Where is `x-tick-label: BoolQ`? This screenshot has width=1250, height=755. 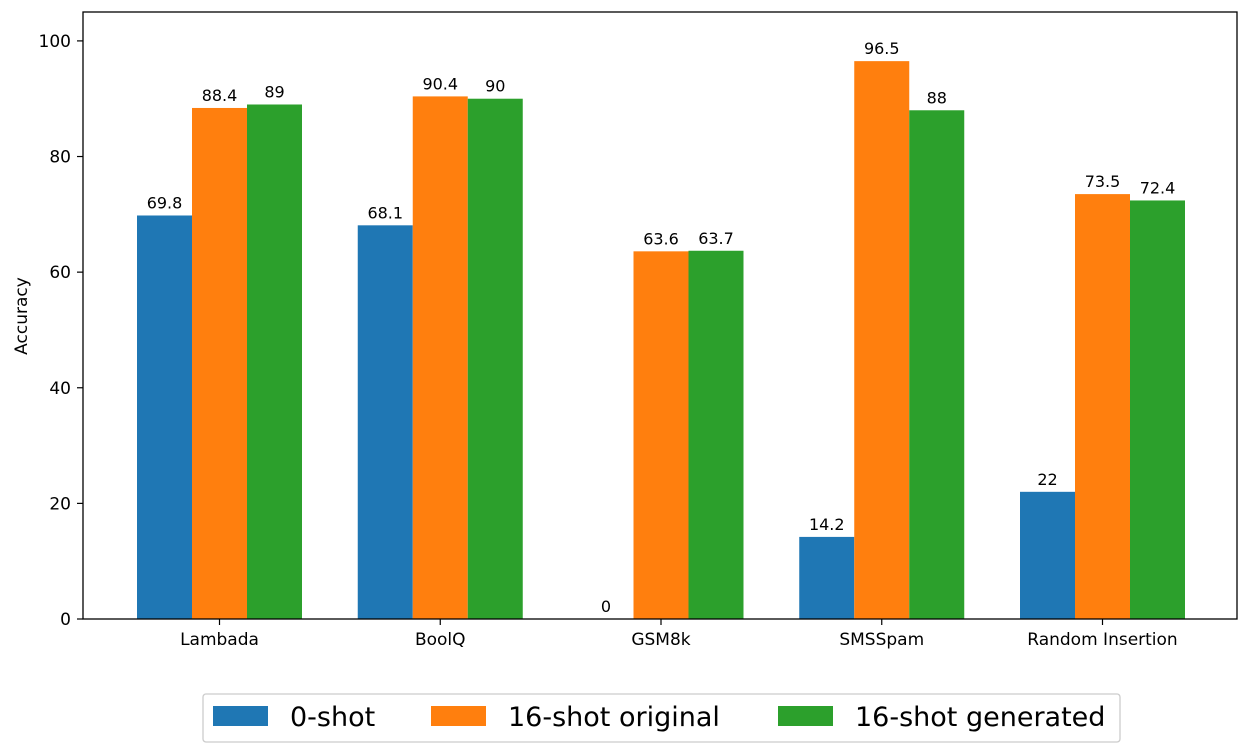 x-tick-label: BoolQ is located at coordinates (440, 640).